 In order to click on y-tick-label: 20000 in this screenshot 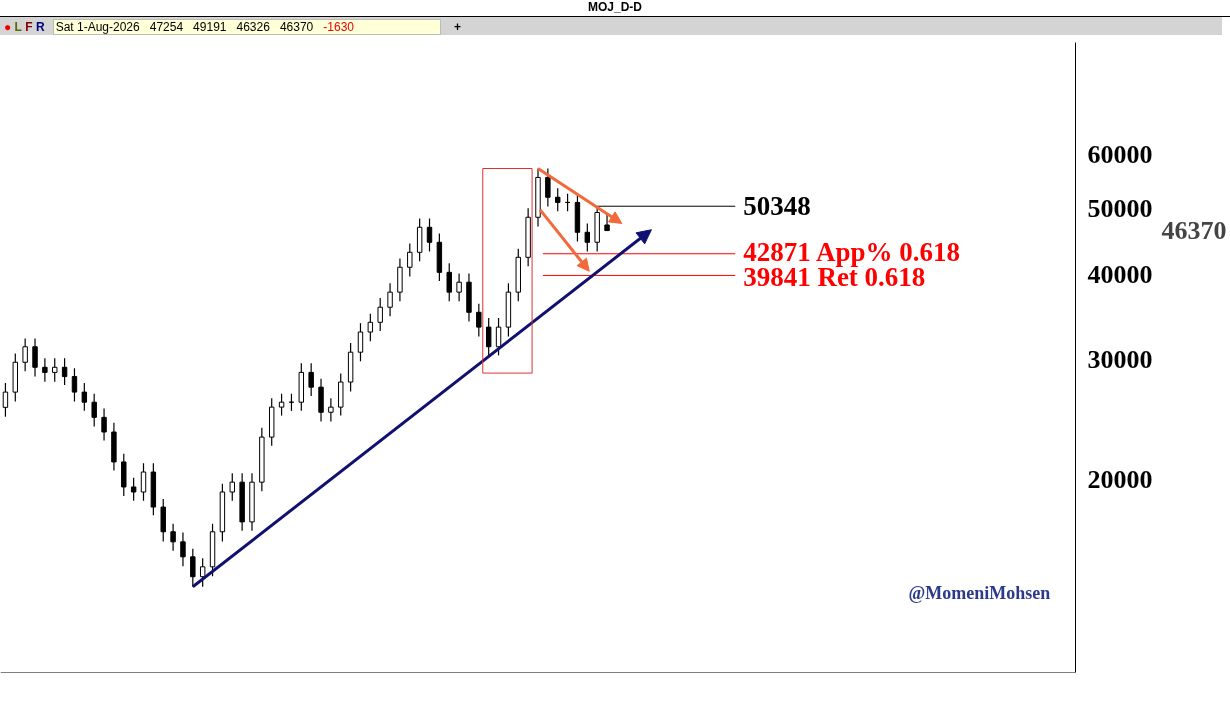, I will do `click(1120, 479)`.